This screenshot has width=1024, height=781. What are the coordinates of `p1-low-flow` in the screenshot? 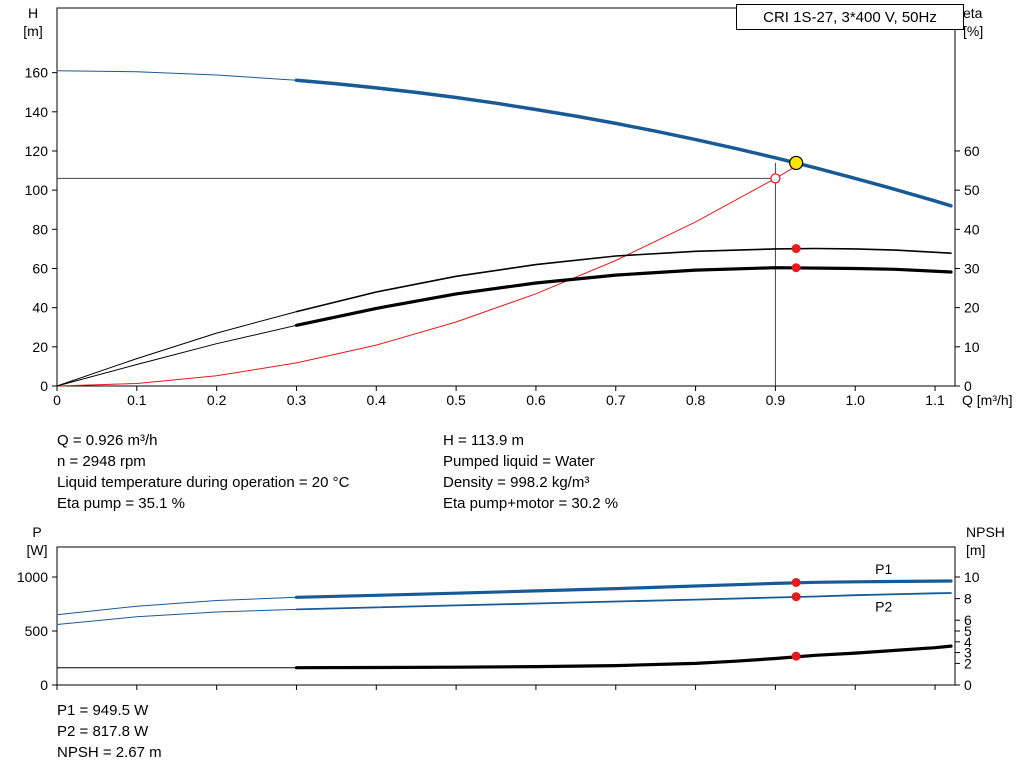 It's located at (176, 606).